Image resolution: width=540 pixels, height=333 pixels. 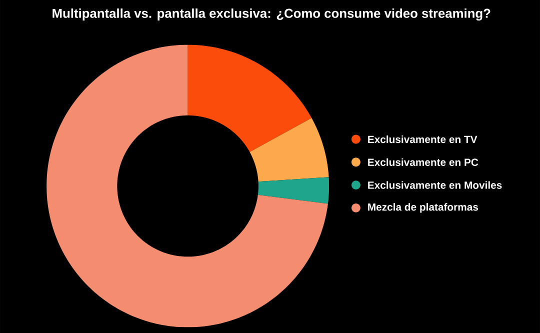 I want to click on legend-label: Mezcla de plataformas, so click(x=423, y=207).